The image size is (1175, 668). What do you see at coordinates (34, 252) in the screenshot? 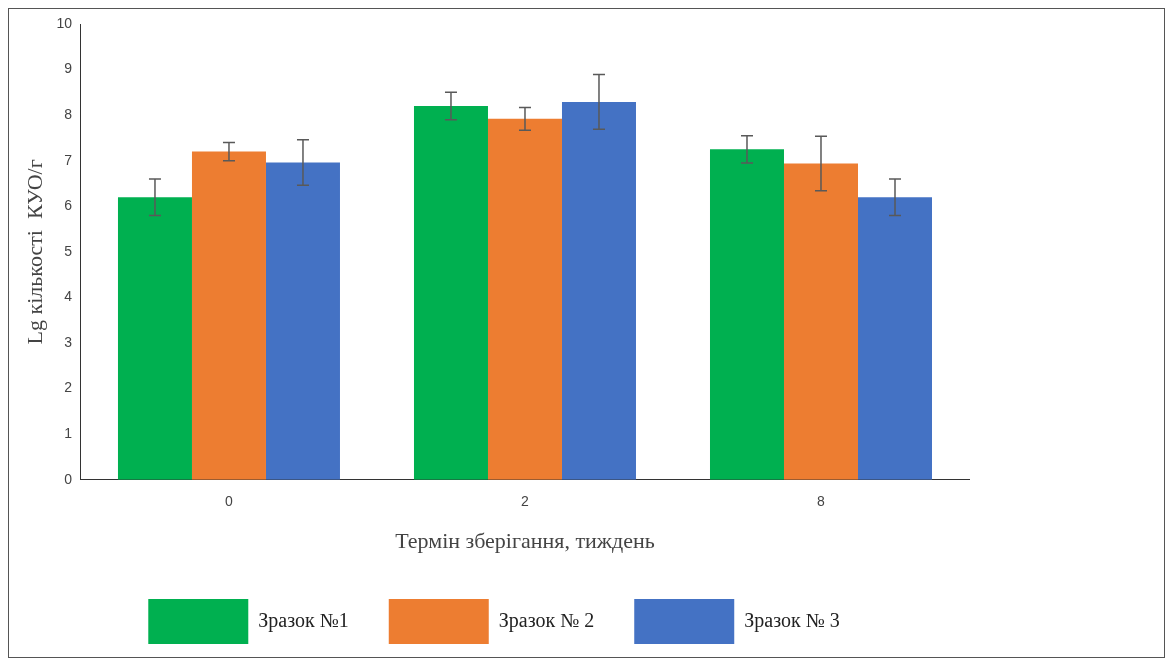
I see `y-axis-title: Lg кількості КУО/г` at bounding box center [34, 252].